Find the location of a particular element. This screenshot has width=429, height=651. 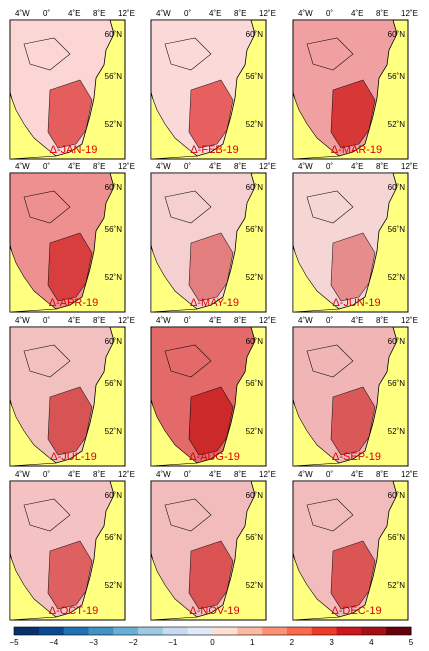

colorbar-tick-label: −5 is located at coordinates (14, 642).